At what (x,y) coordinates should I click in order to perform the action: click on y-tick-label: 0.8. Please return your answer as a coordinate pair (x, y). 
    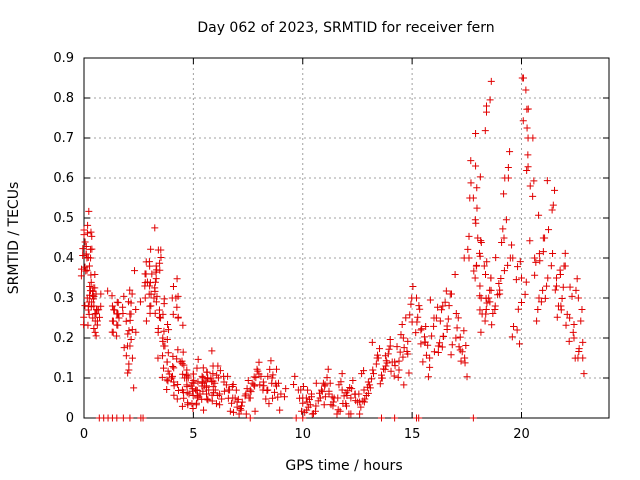
    Looking at the image, I should click on (63, 98).